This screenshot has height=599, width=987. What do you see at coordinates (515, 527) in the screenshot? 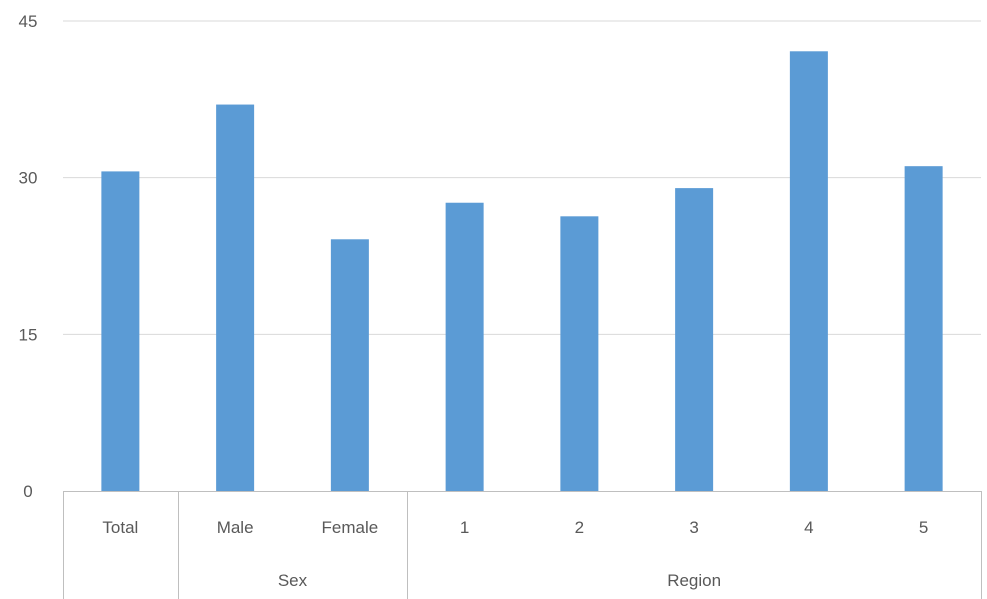
I see `x-axis-category-labels: Total Male Female 1 2 3 4 5` at bounding box center [515, 527].